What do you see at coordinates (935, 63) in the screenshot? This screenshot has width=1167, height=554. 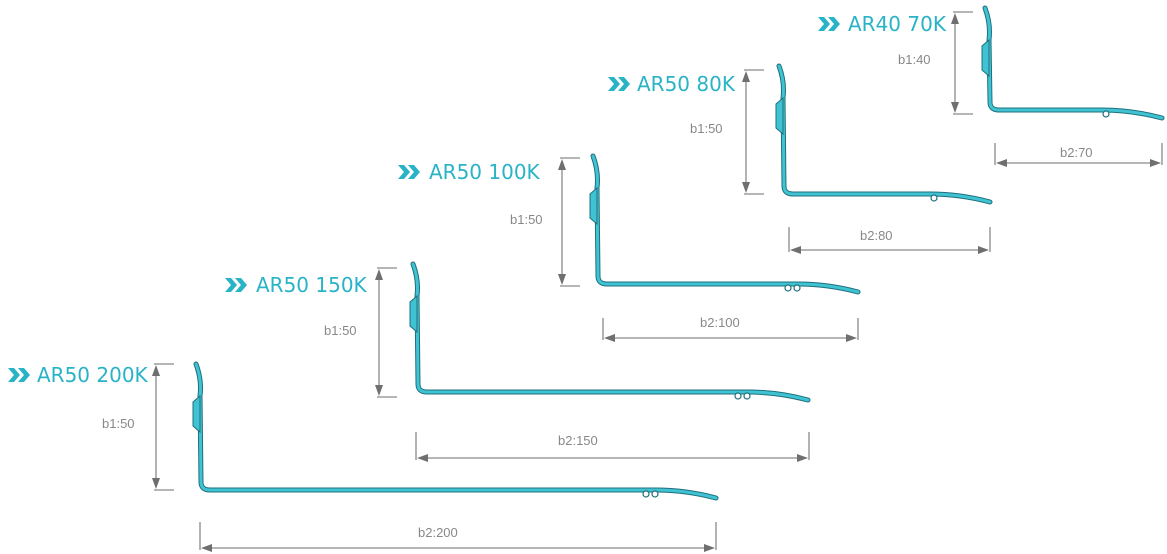 I see `b1-dimension: b1:40` at bounding box center [935, 63].